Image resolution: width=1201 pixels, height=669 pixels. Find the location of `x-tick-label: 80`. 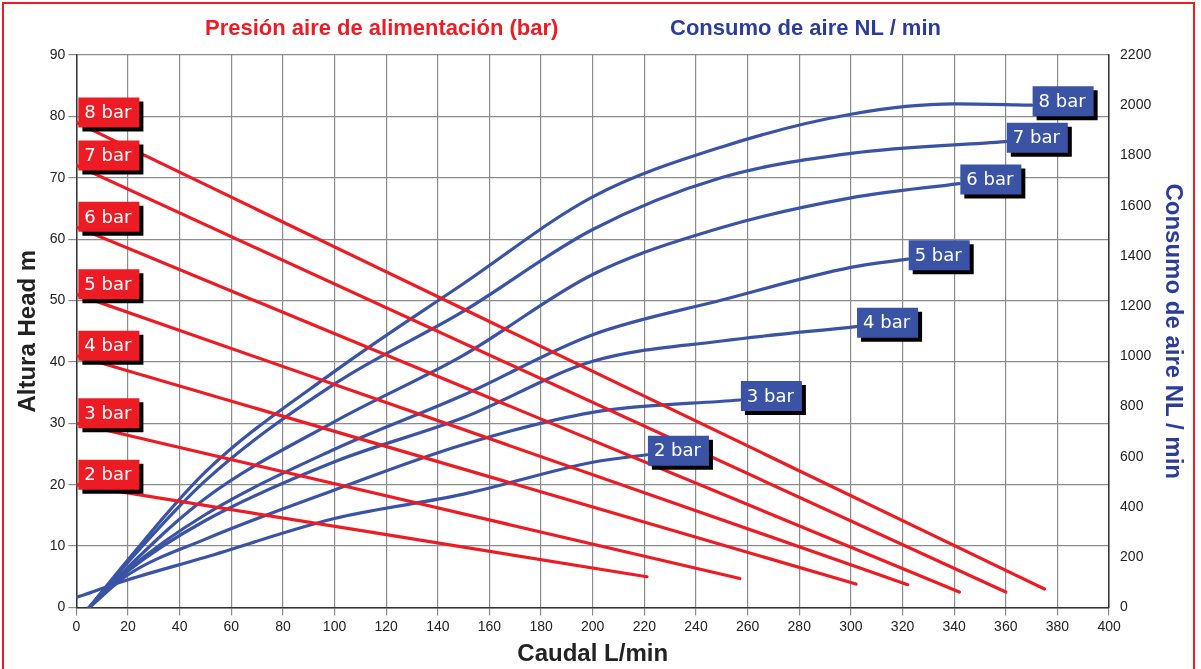

x-tick-label: 80 is located at coordinates (283, 625).